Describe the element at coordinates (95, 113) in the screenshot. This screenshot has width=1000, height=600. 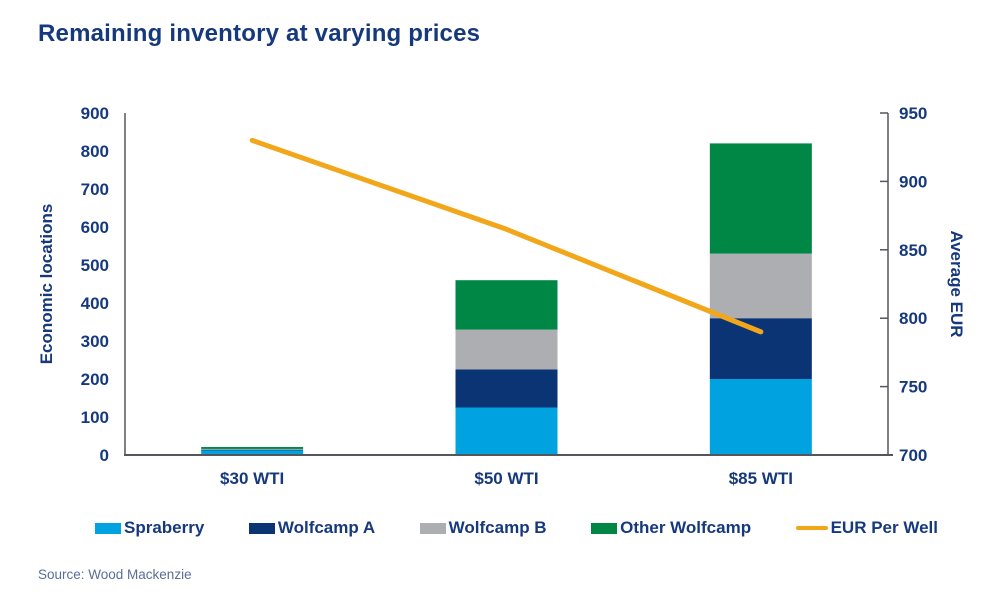
I see `y-left-tick-900: 900` at that location.